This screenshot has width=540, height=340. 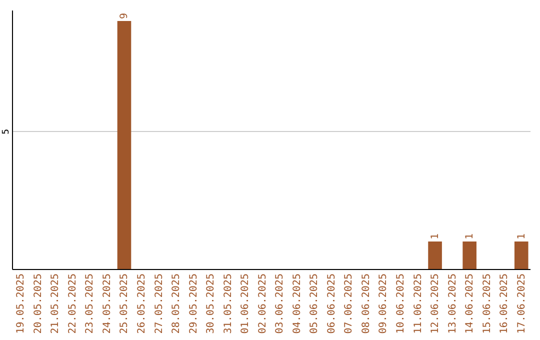 I want to click on x-tick-label: 03.06.2025, so click(x=280, y=304).